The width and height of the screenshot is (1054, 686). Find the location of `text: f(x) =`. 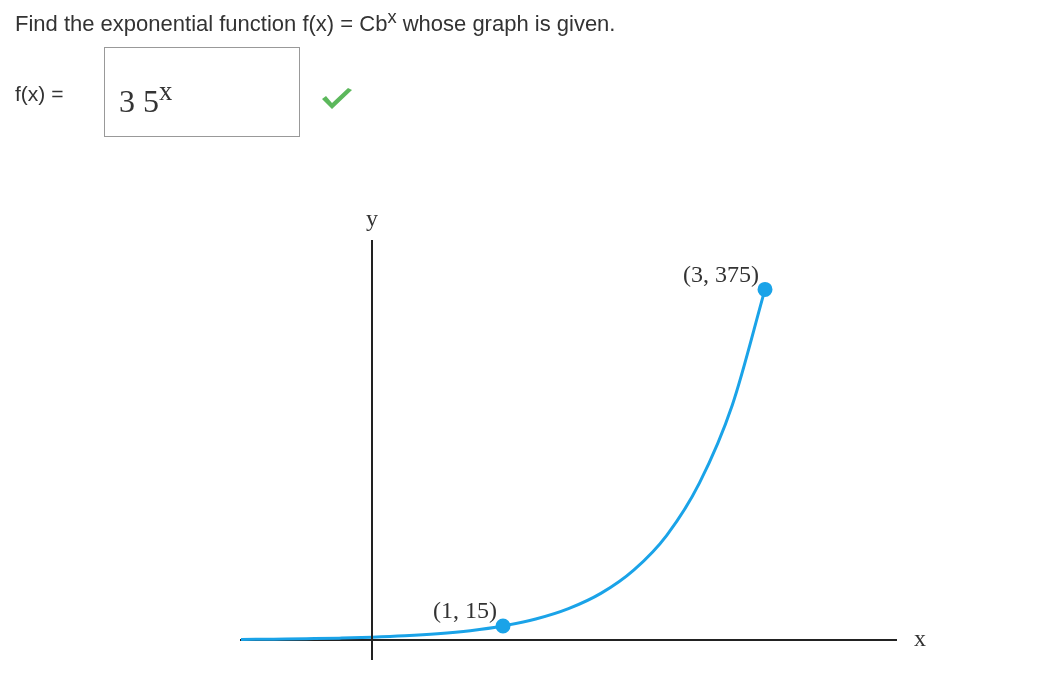

text: f(x) = is located at coordinates (39, 94).